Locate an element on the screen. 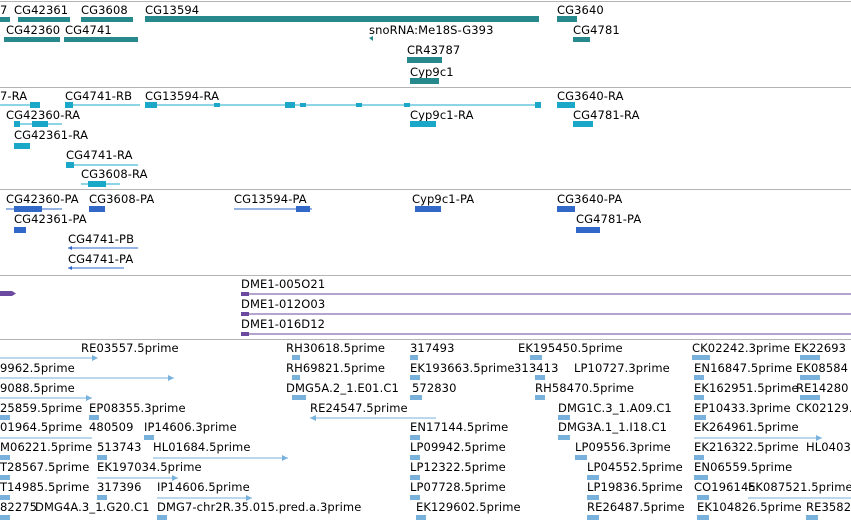 This screenshot has height=523, width=851. est-label: CO196145 is located at coordinates (725, 487).